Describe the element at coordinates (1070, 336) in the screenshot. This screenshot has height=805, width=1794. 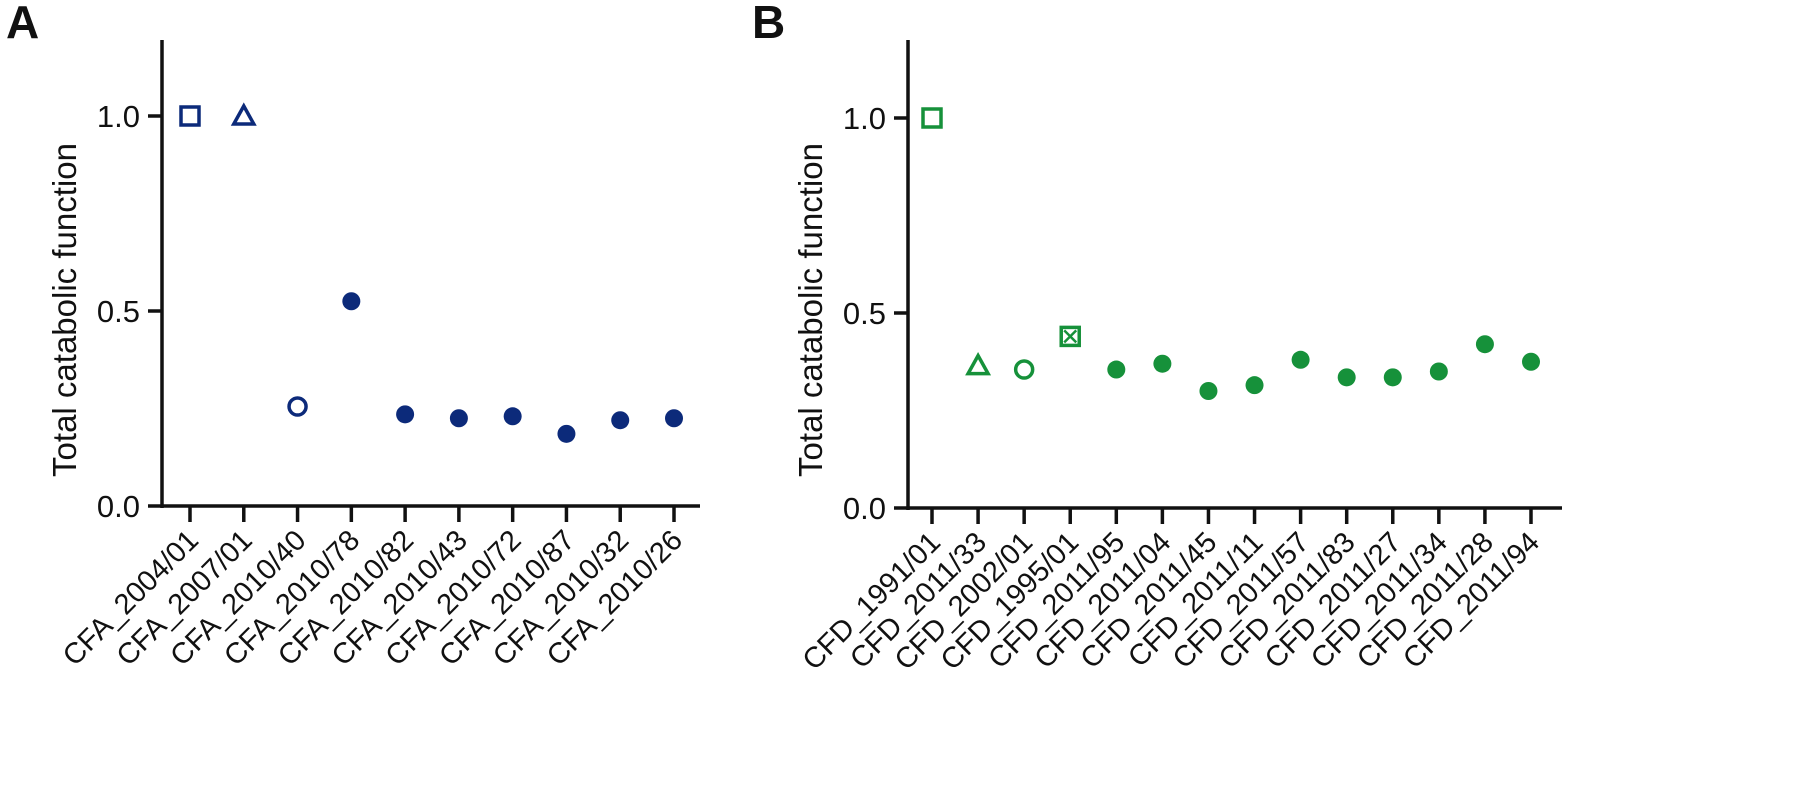
I see `panel-b-point-square-x` at that location.